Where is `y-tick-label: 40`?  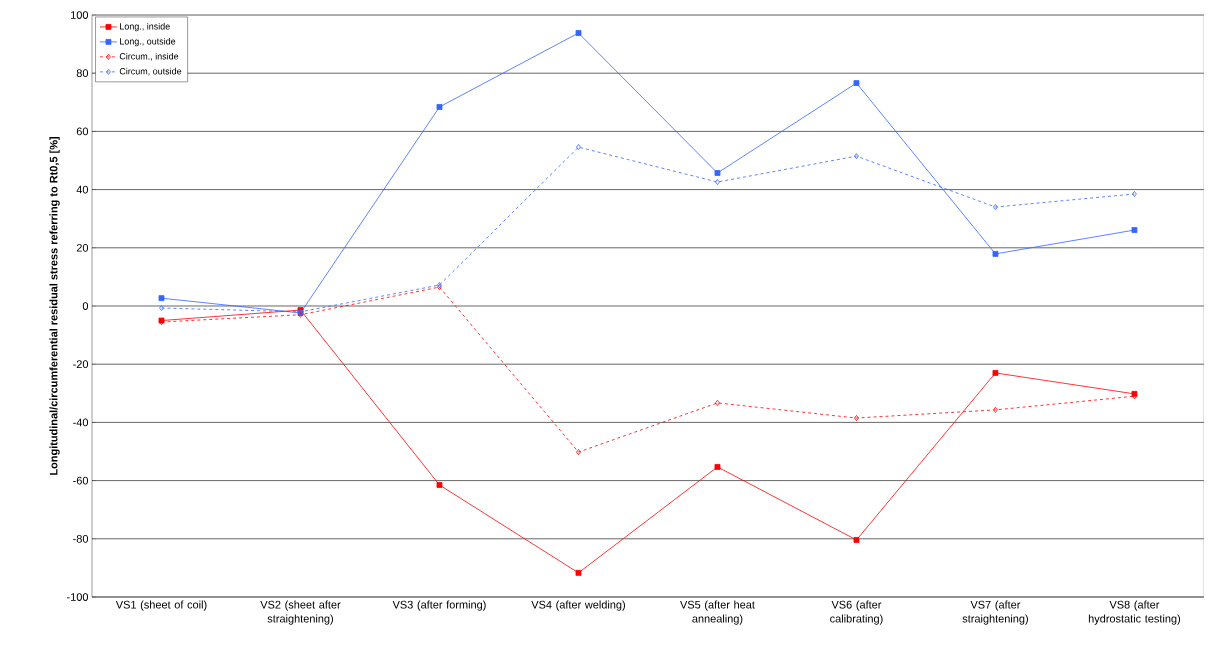 y-tick-label: 40 is located at coordinates (82, 189).